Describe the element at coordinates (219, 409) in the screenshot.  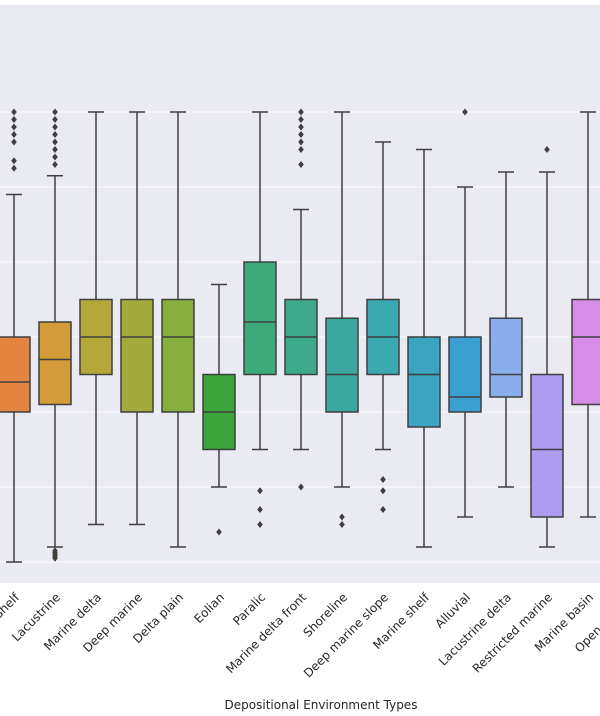
I see `box-group-eolian` at that location.